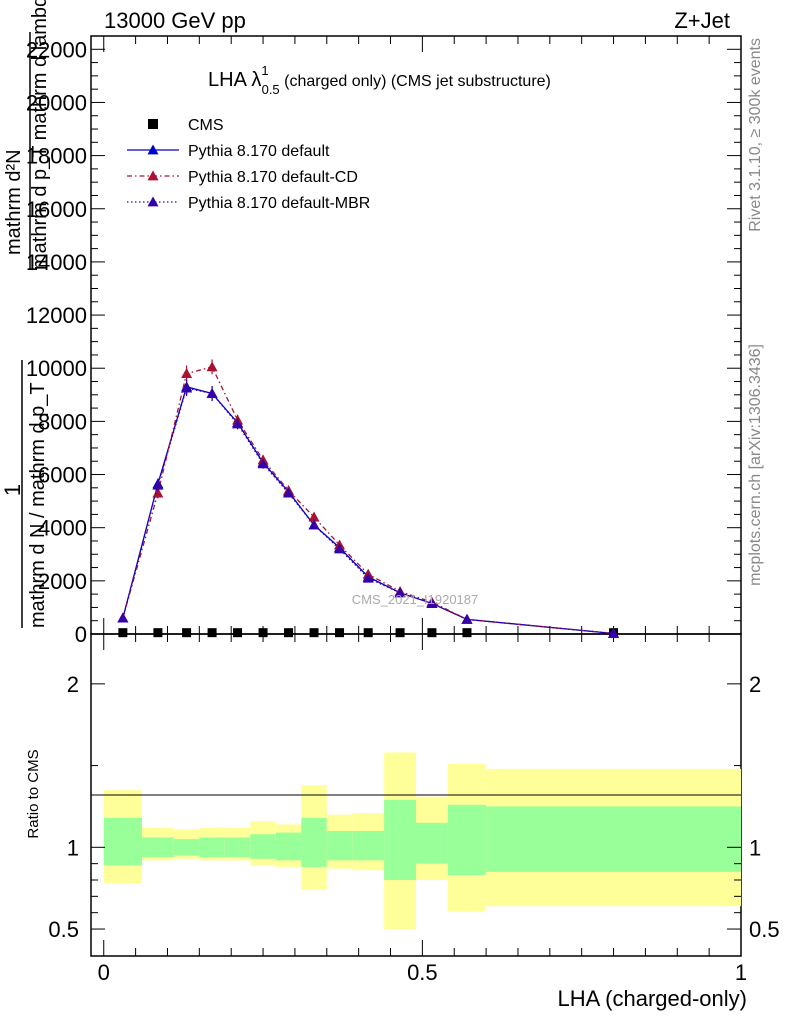  I want to click on x-tick-label: 0.5, so click(422, 972).